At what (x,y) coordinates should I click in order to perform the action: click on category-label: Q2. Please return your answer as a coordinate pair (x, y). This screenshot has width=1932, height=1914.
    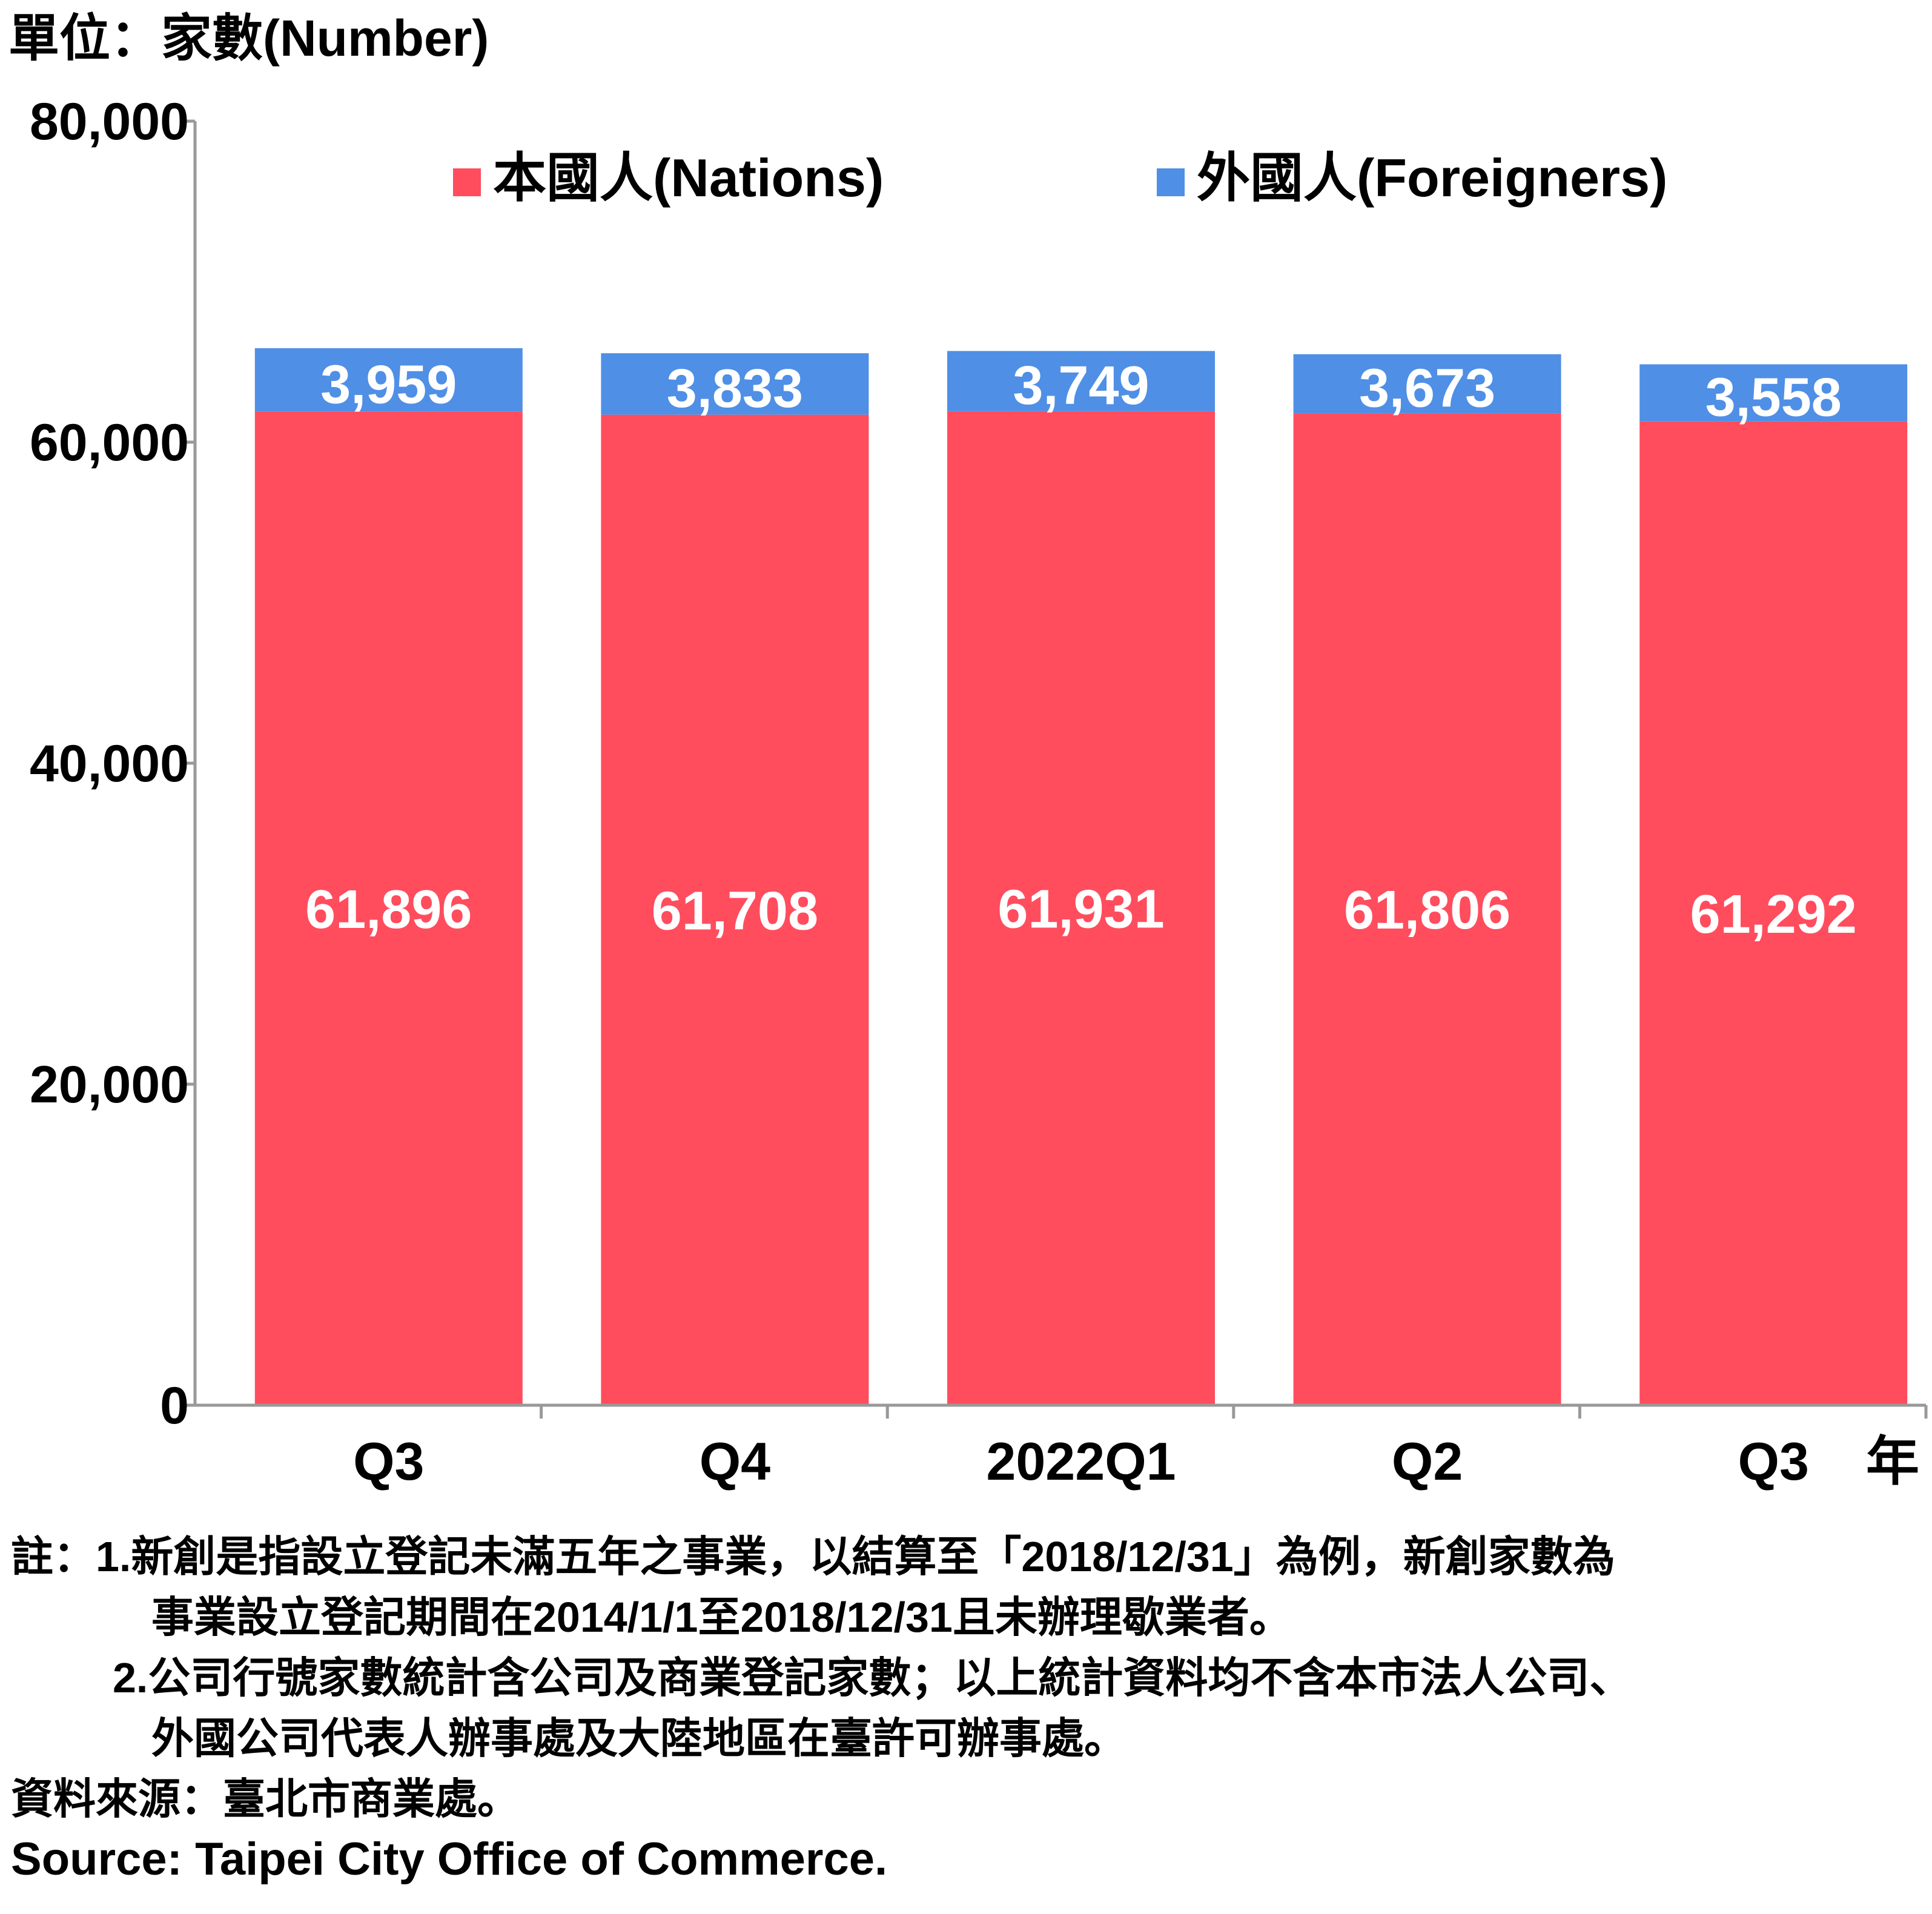
    Looking at the image, I should click on (1428, 1461).